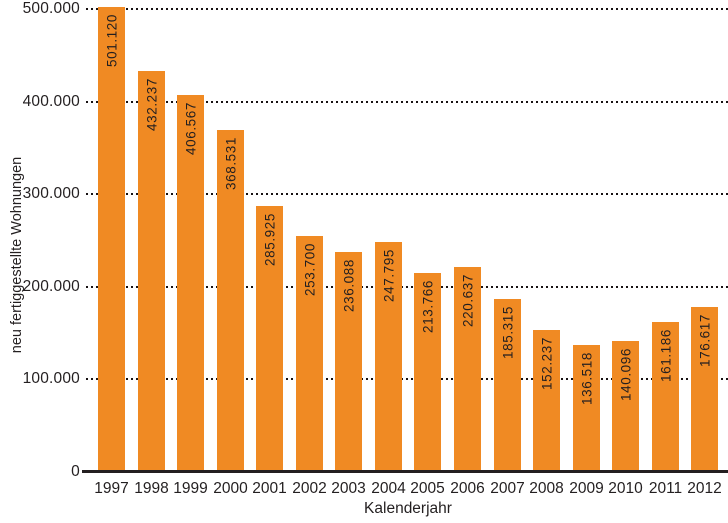  What do you see at coordinates (51, 101) in the screenshot?
I see `y-tick-label: 400.000` at bounding box center [51, 101].